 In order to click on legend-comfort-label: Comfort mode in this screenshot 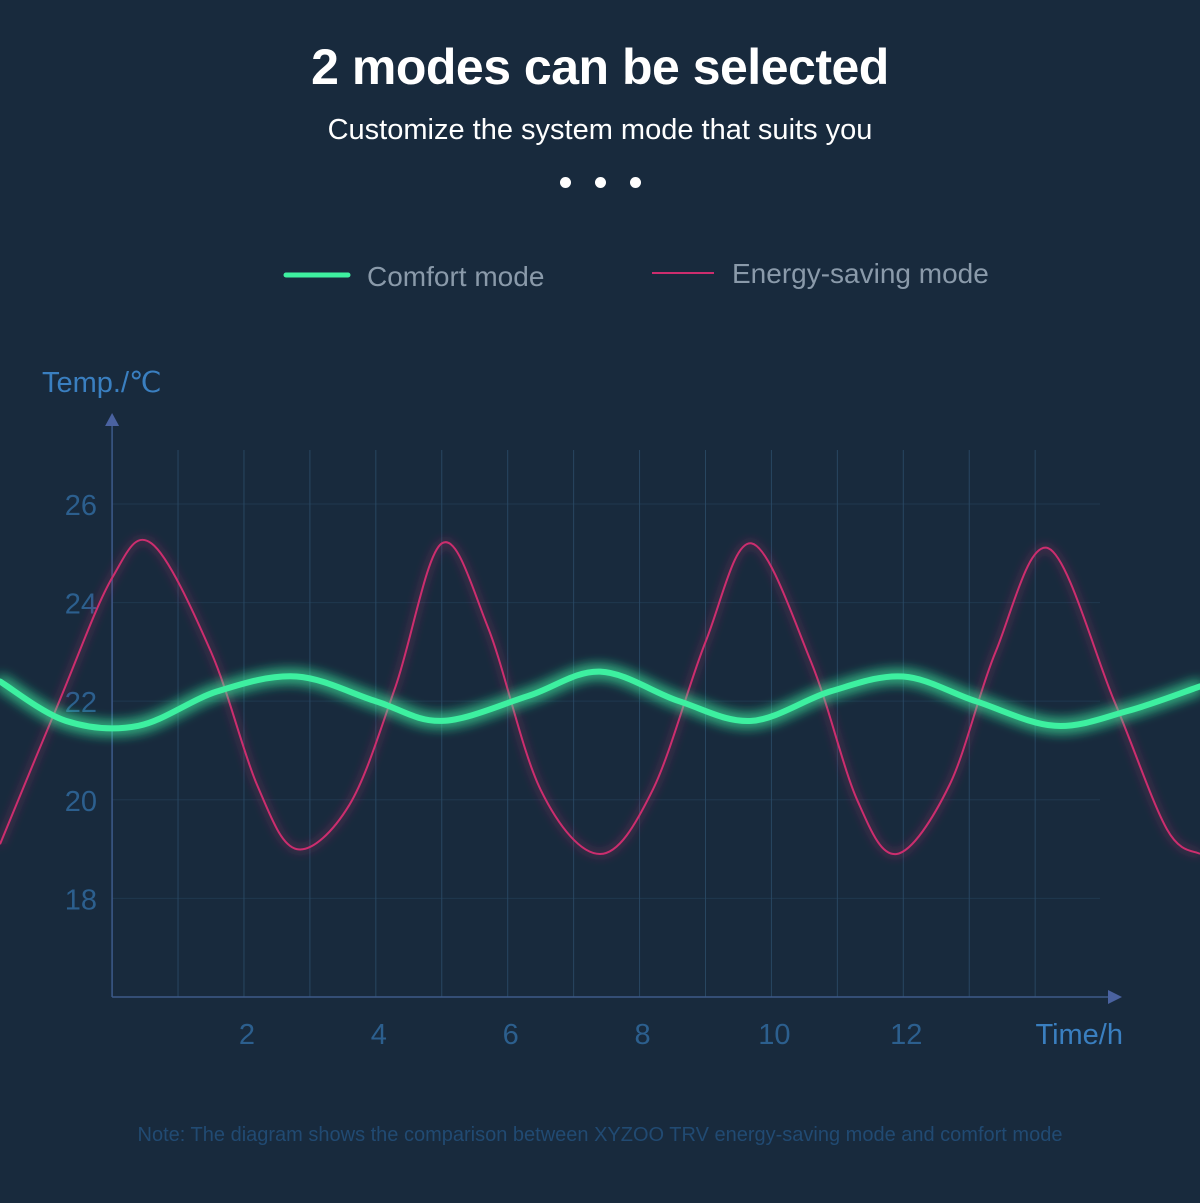, I will do `click(455, 276)`.